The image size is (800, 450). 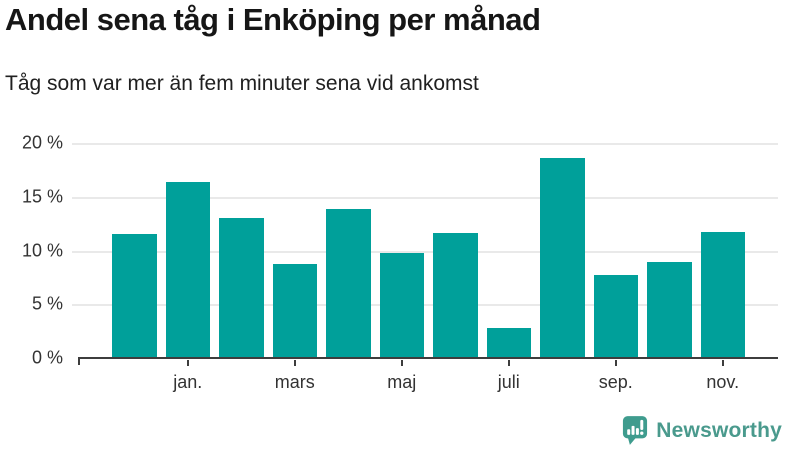 What do you see at coordinates (42, 142) in the screenshot?
I see `y-axis-label: 20 %` at bounding box center [42, 142].